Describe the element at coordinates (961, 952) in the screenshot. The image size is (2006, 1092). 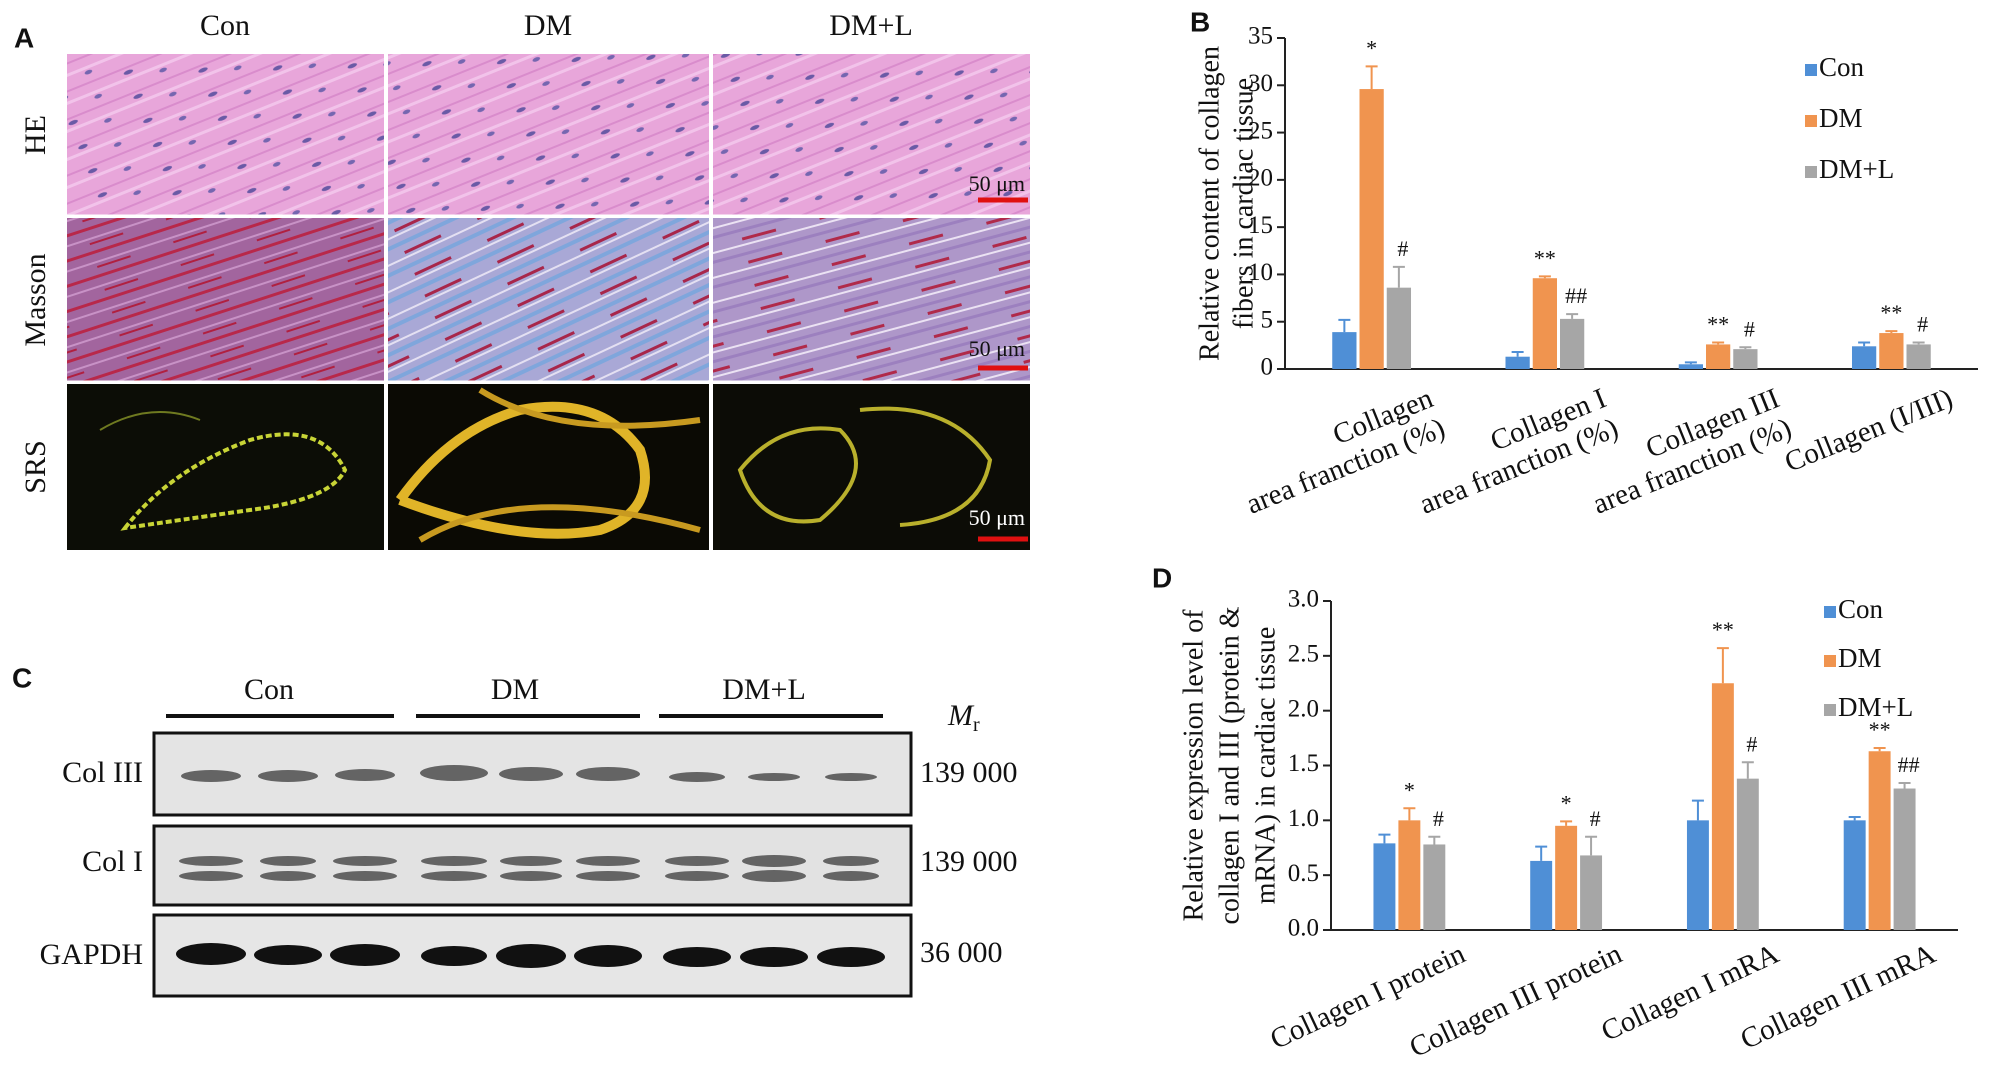
I see `band-mr: 36 000` at that location.